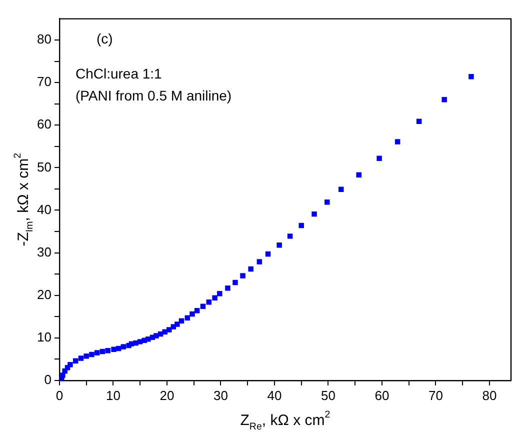 The height and width of the screenshot is (443, 524). What do you see at coordinates (220, 395) in the screenshot?
I see `x-tick-label: 30` at bounding box center [220, 395].